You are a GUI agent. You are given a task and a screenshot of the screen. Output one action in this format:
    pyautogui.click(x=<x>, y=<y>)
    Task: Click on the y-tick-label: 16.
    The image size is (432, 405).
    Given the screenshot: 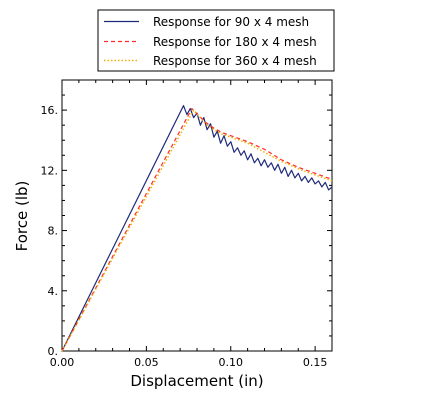 What is the action you would take?
    pyautogui.click(x=50, y=110)
    